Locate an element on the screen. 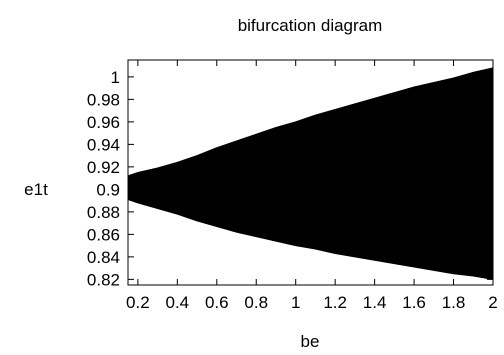  x-tick-label: 1.6 is located at coordinates (414, 302).